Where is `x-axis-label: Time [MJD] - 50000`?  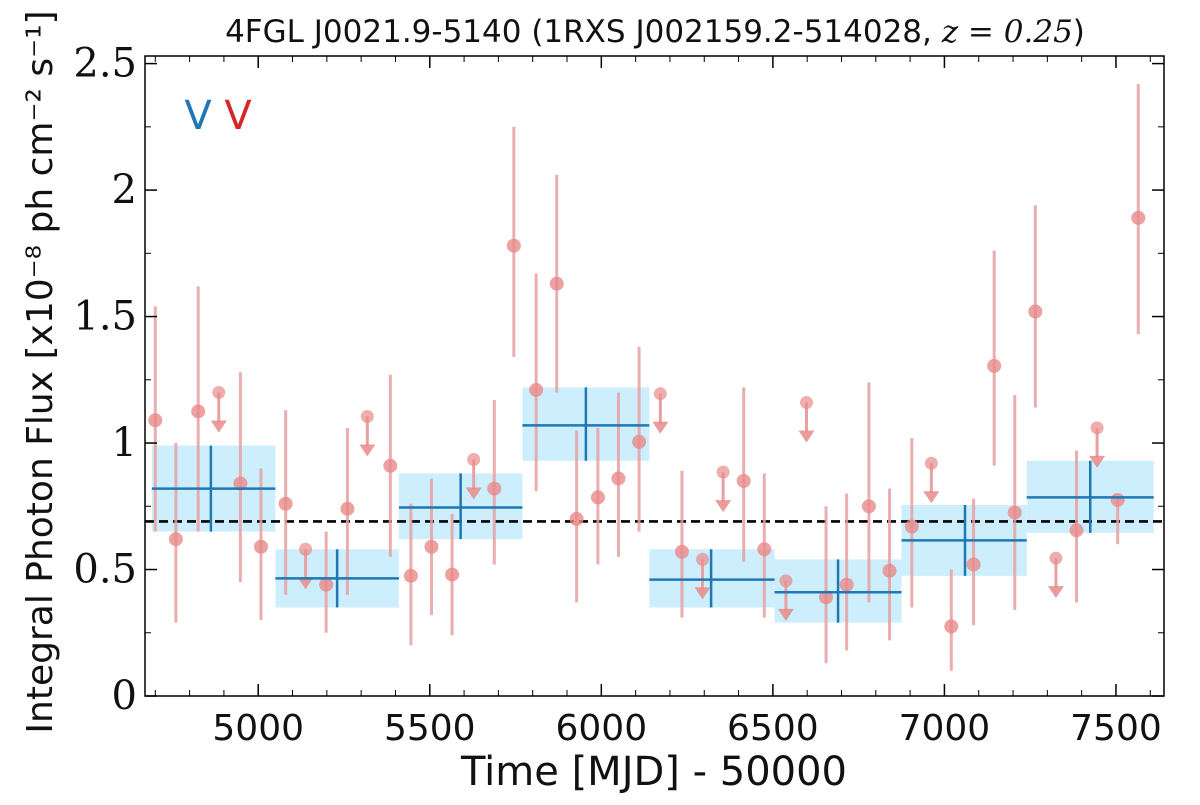 x-axis-label: Time [MJD] - 50000 is located at coordinates (653, 772).